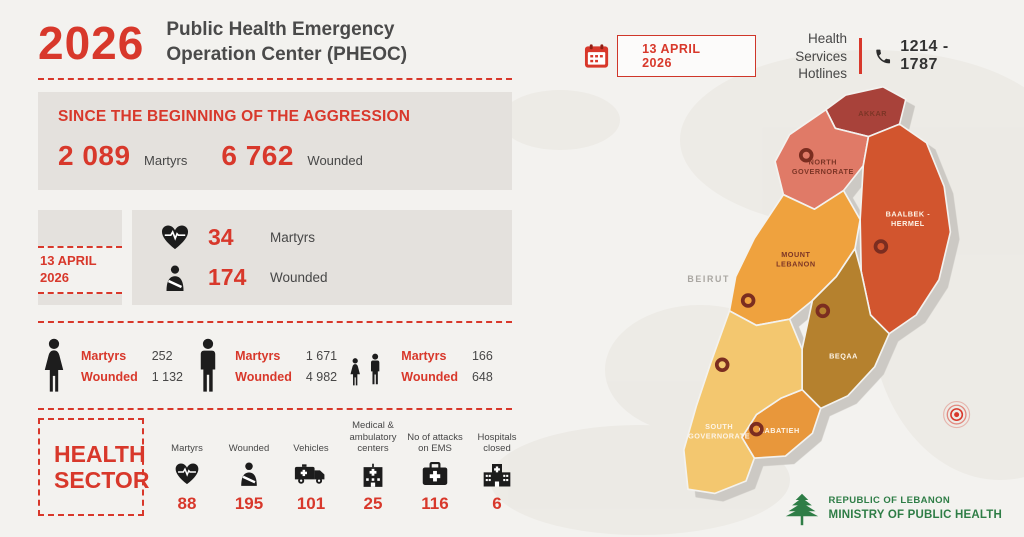 This screenshot has height=537, width=1024. I want to click on region-label-south-1: SOUTH, so click(719, 426).